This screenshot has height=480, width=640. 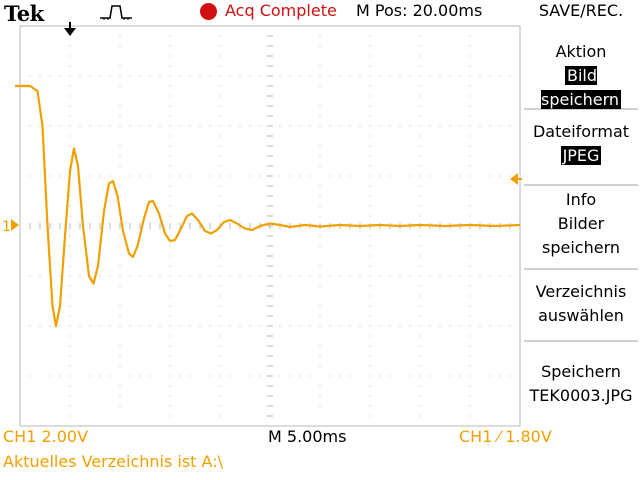 What do you see at coordinates (581, 247) in the screenshot?
I see `menu-info-line3: speichern` at bounding box center [581, 247].